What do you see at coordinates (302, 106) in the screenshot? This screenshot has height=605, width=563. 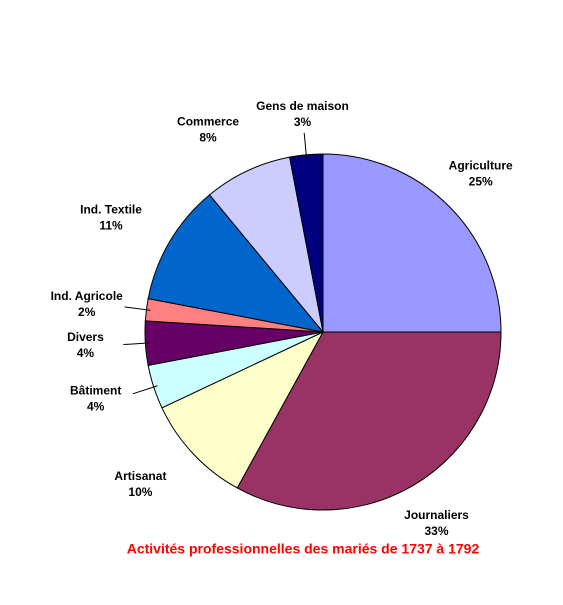 I see `slice-label: Gens de maison` at bounding box center [302, 106].